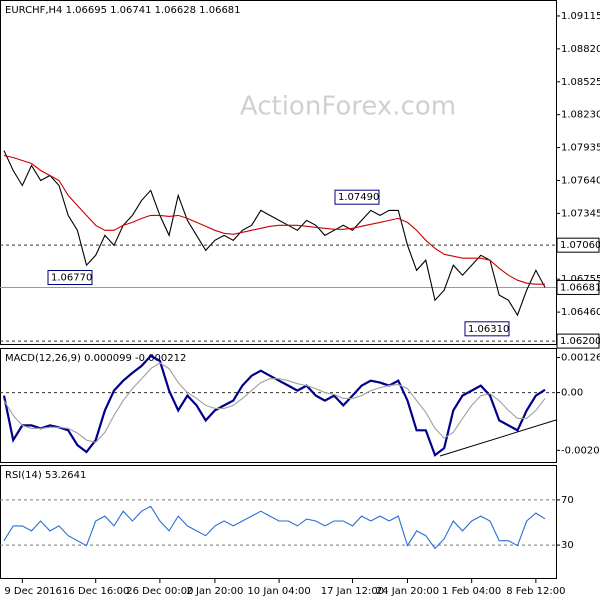 The image size is (600, 600). I want to click on level-label: 1.06200, so click(580, 341).